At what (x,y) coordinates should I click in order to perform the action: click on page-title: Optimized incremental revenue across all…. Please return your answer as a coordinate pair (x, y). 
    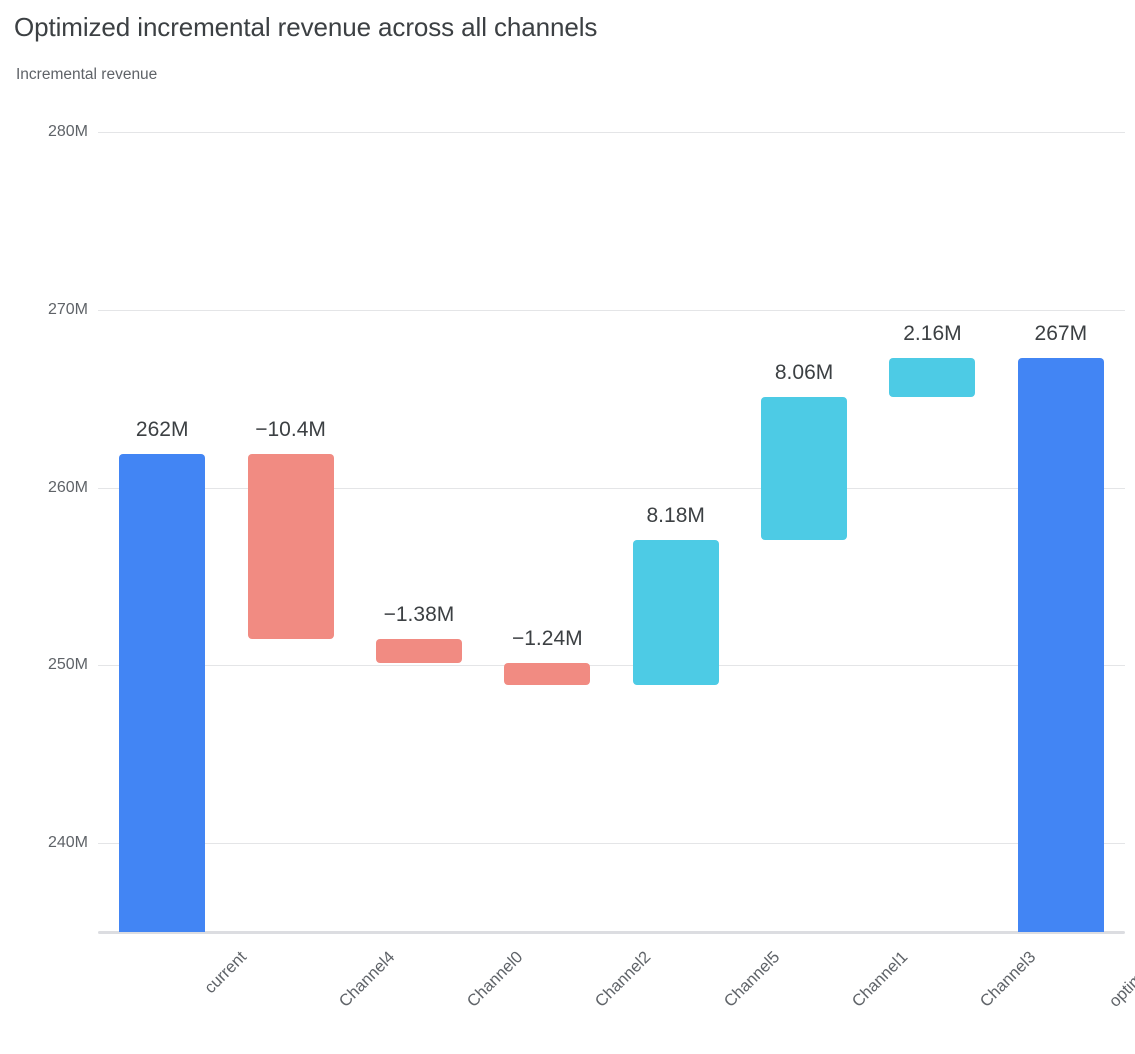
    Looking at the image, I should click on (306, 27).